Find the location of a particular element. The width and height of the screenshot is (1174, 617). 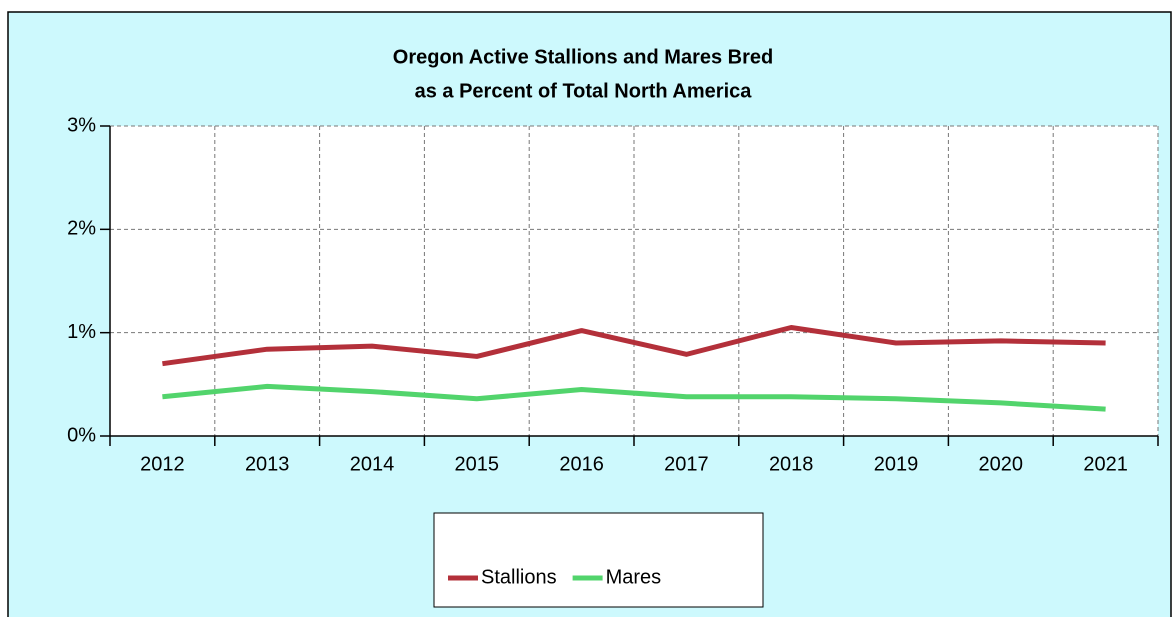

x-tick-label: 2012 is located at coordinates (162, 464).